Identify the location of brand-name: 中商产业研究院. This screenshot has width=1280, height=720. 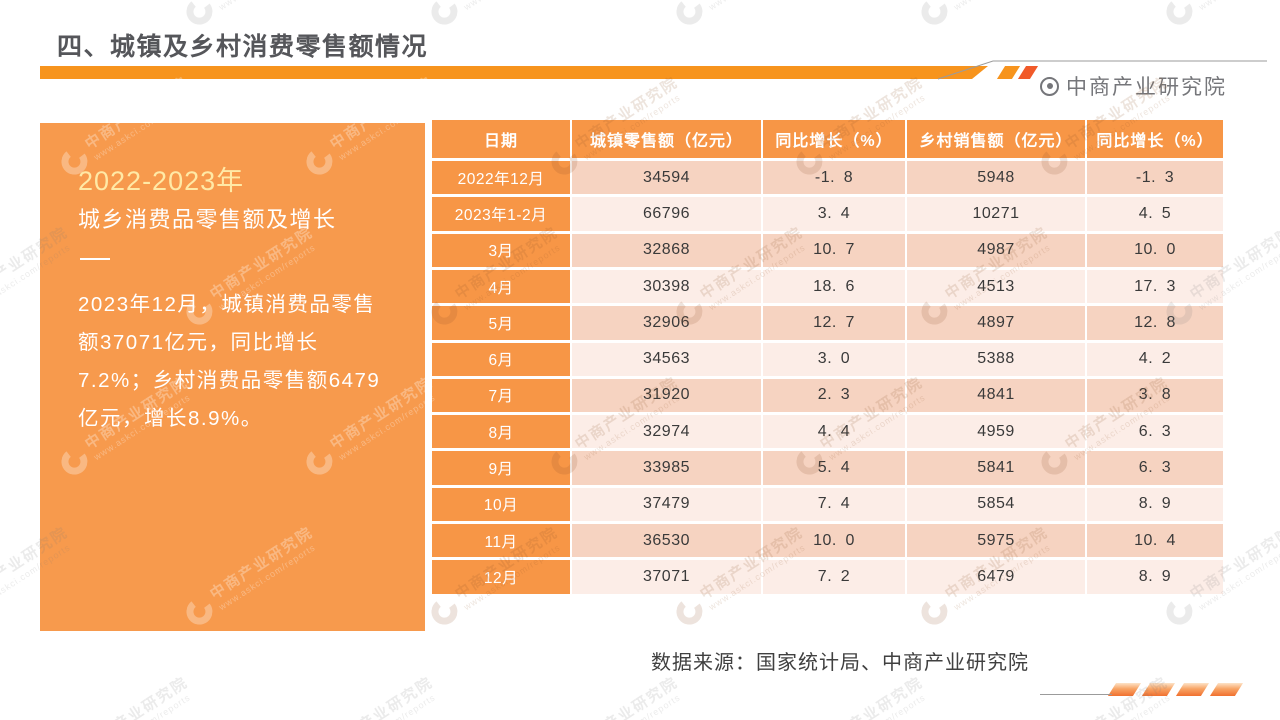
(1146, 87).